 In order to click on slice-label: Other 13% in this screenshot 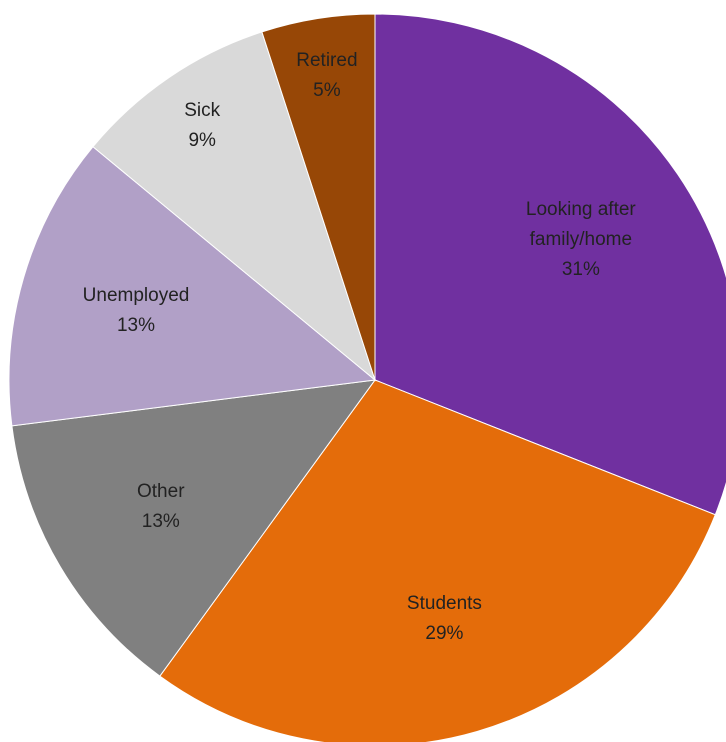, I will do `click(161, 507)`.